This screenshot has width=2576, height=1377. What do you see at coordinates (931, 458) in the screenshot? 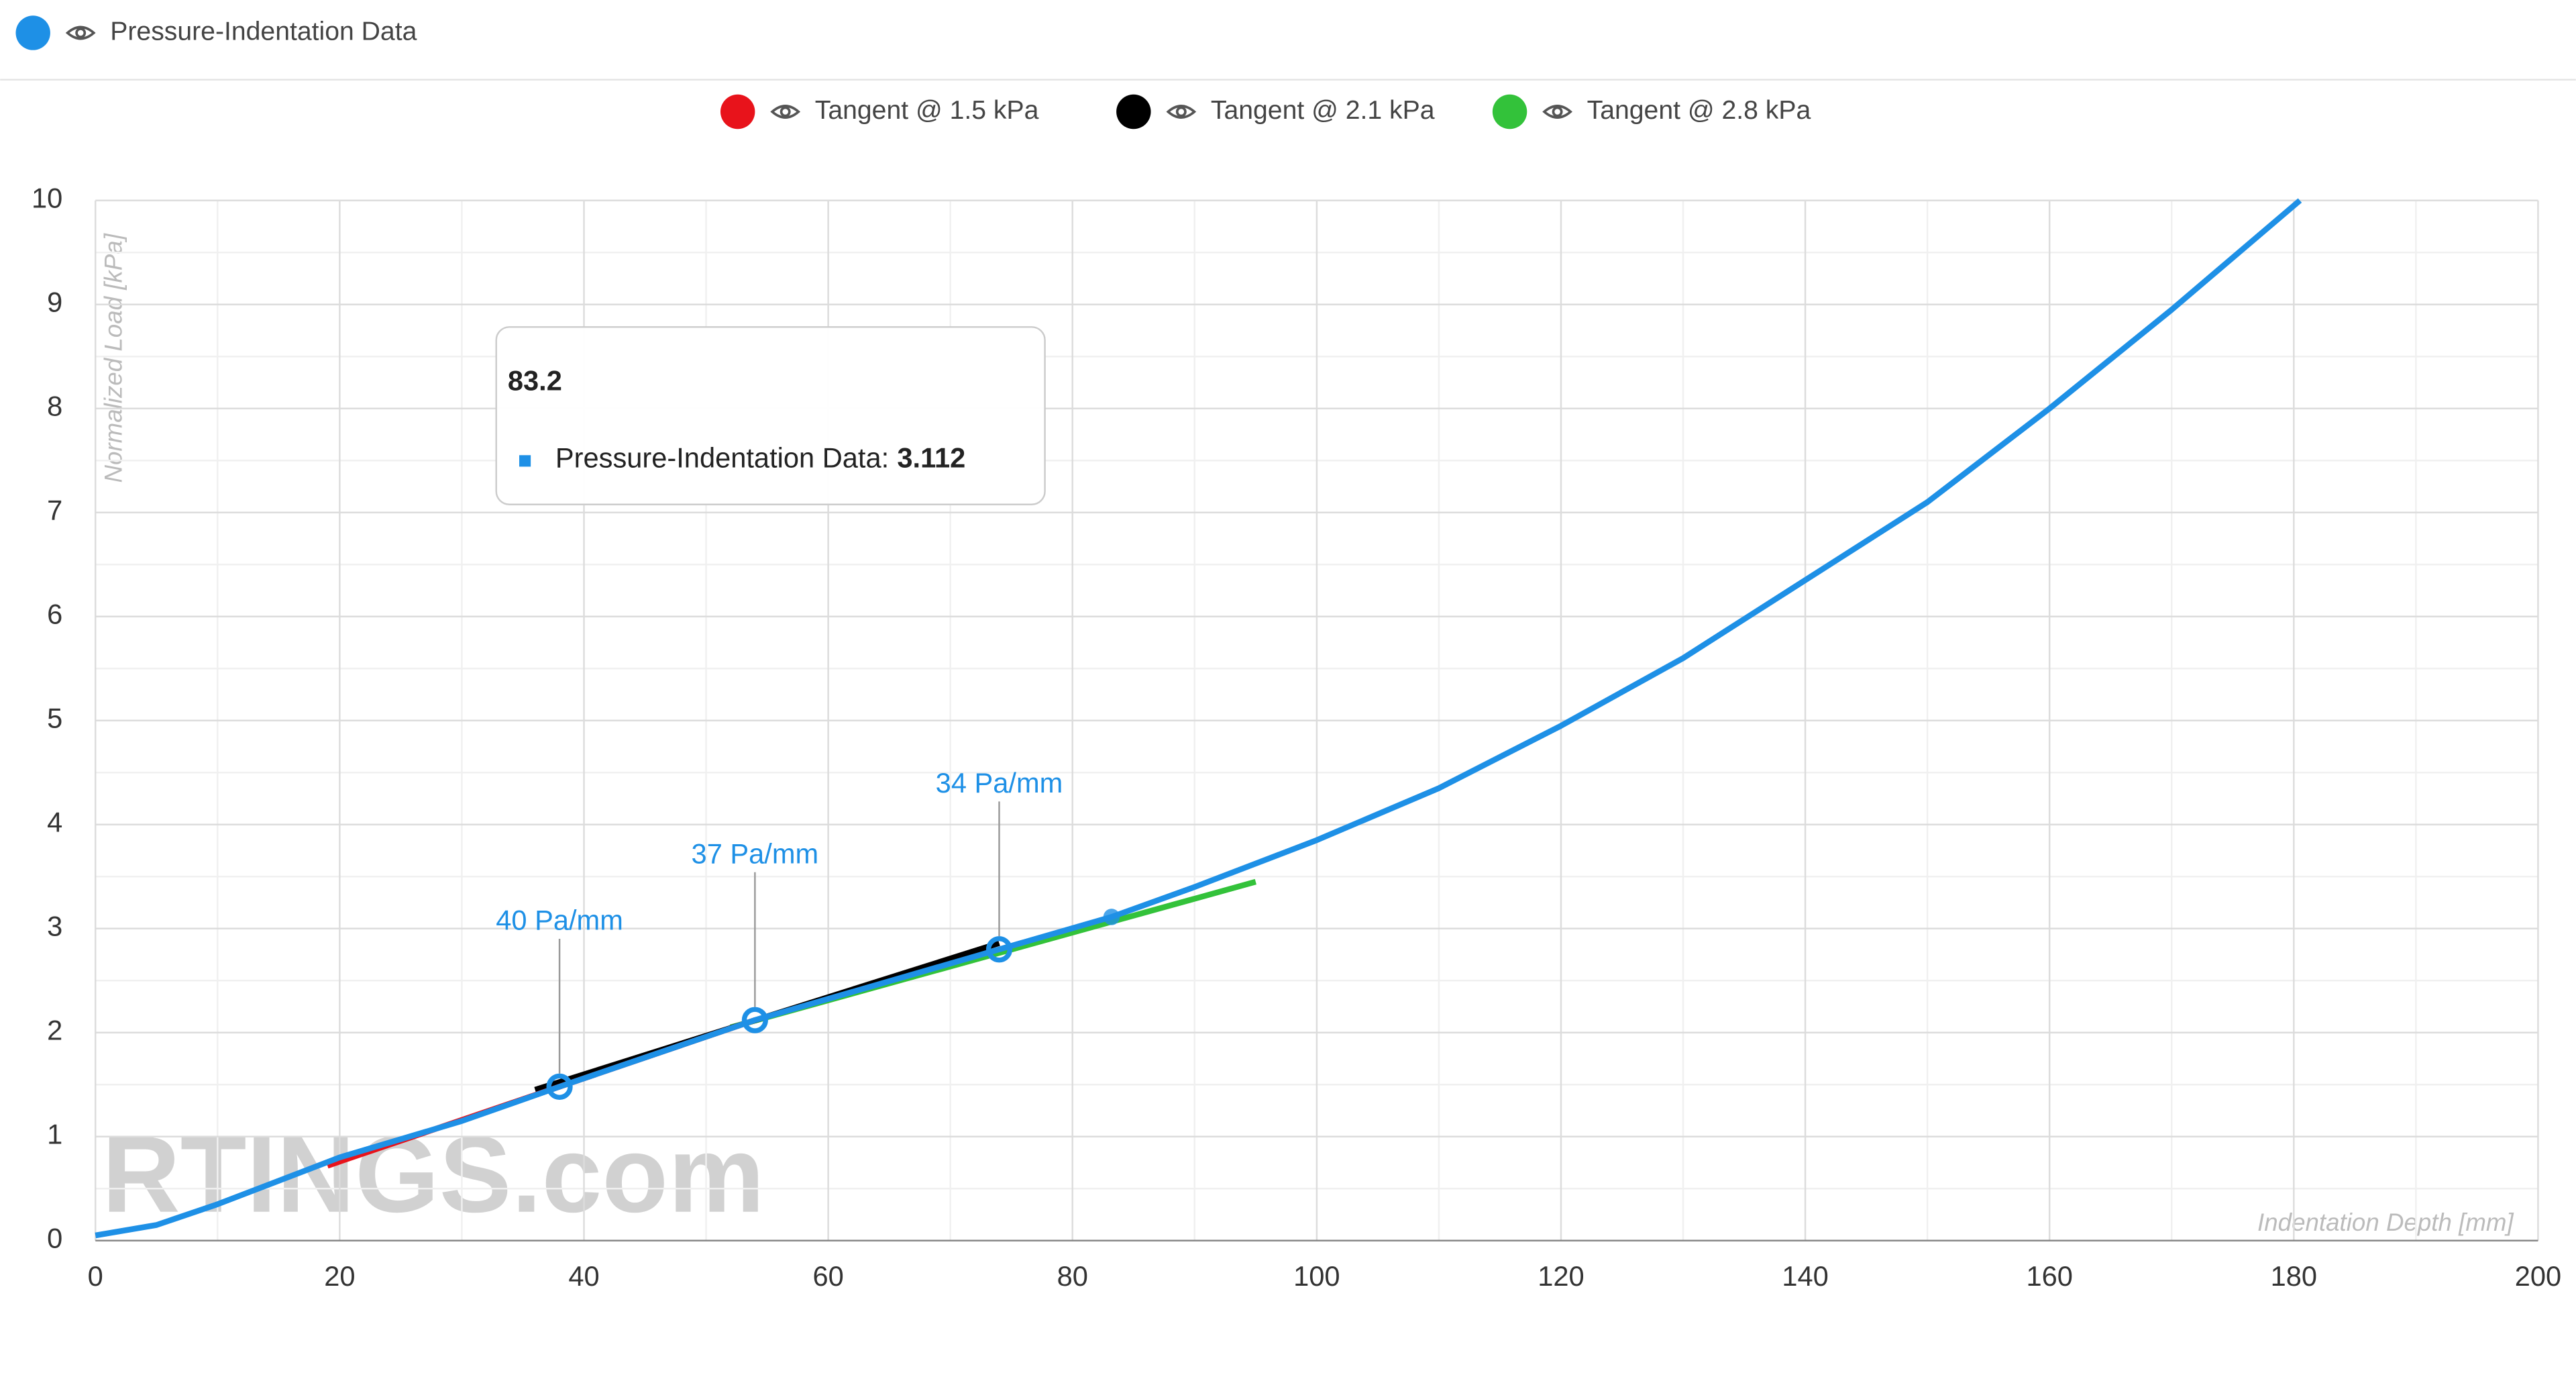
I see `tooltip-value: 3.112` at bounding box center [931, 458].